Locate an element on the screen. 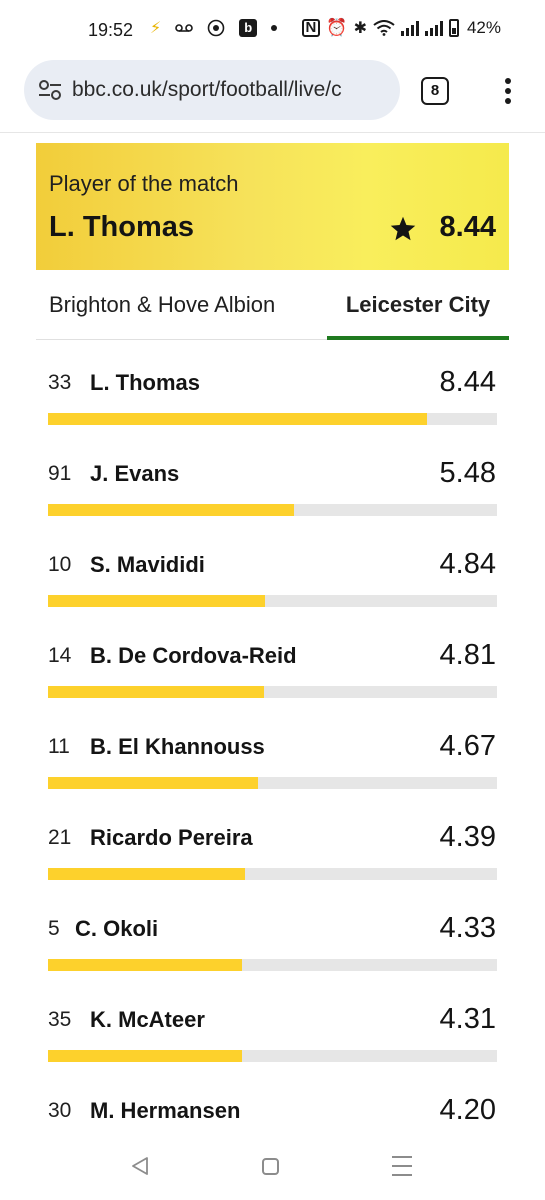 This screenshot has width=545, height=1200. player-row: 10 S. Mavididi 4.84 is located at coordinates (272, 567).